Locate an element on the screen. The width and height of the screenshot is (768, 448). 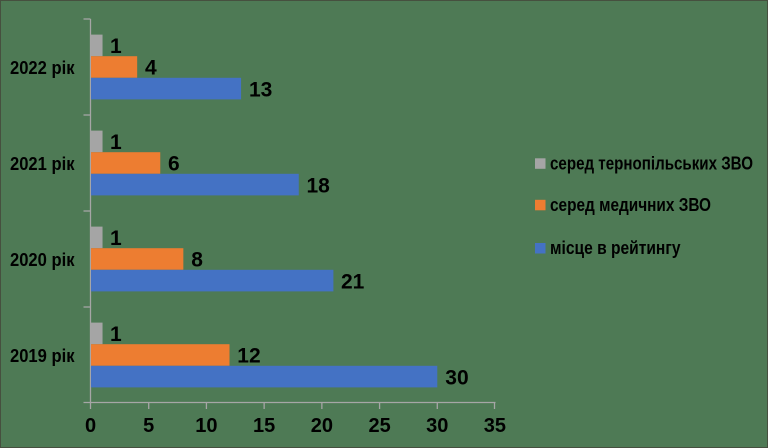
svg-text: 2021 рік is located at coordinates (42, 164).